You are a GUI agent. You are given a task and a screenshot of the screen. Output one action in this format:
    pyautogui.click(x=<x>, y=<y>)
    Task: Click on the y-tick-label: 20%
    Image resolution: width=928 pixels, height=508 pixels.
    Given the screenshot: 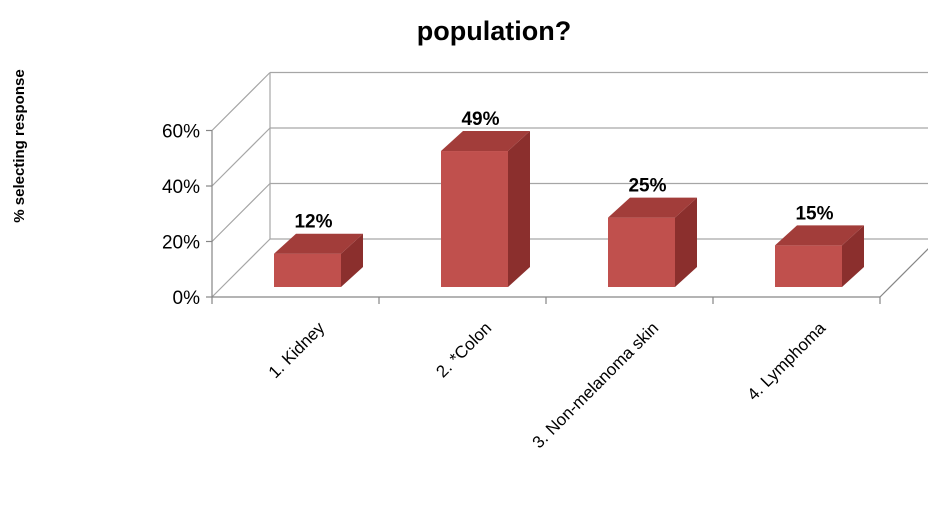 What is the action you would take?
    pyautogui.click(x=181, y=243)
    